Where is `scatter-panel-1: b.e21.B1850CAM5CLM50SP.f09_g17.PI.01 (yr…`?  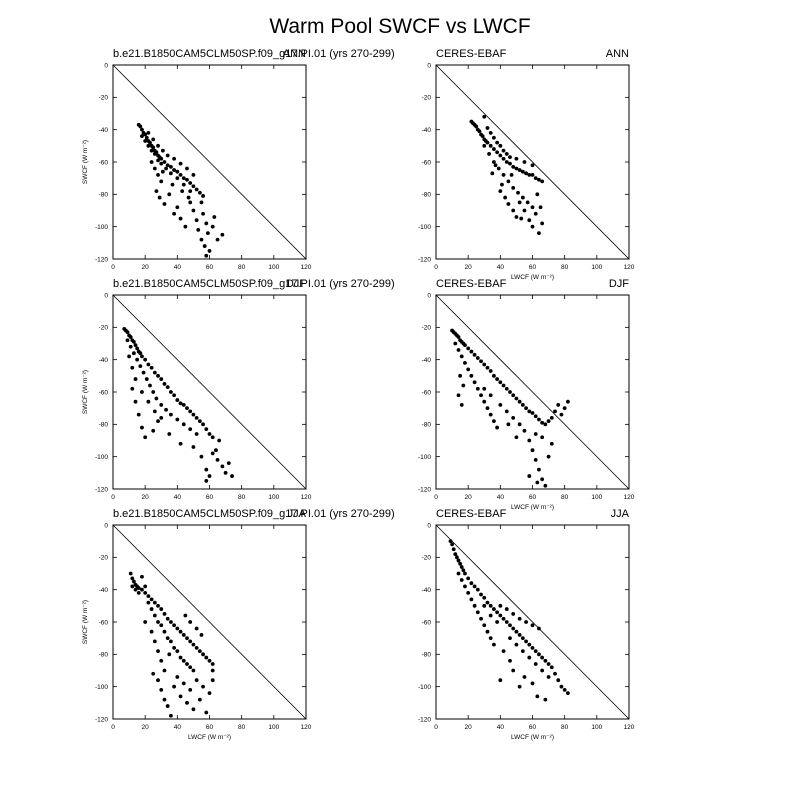
scatter-panel-1: b.e21.B1850CAM5CLM50SP.f09_g17.PI.01 (yr… is located at coordinates (238, 159).